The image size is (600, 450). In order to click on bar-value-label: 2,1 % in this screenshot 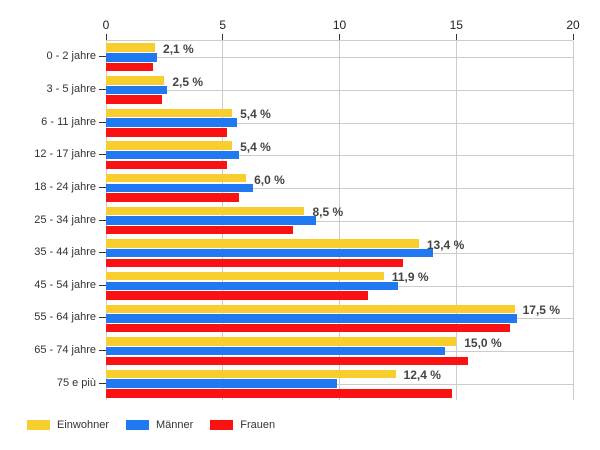, I will do `click(178, 49)`.